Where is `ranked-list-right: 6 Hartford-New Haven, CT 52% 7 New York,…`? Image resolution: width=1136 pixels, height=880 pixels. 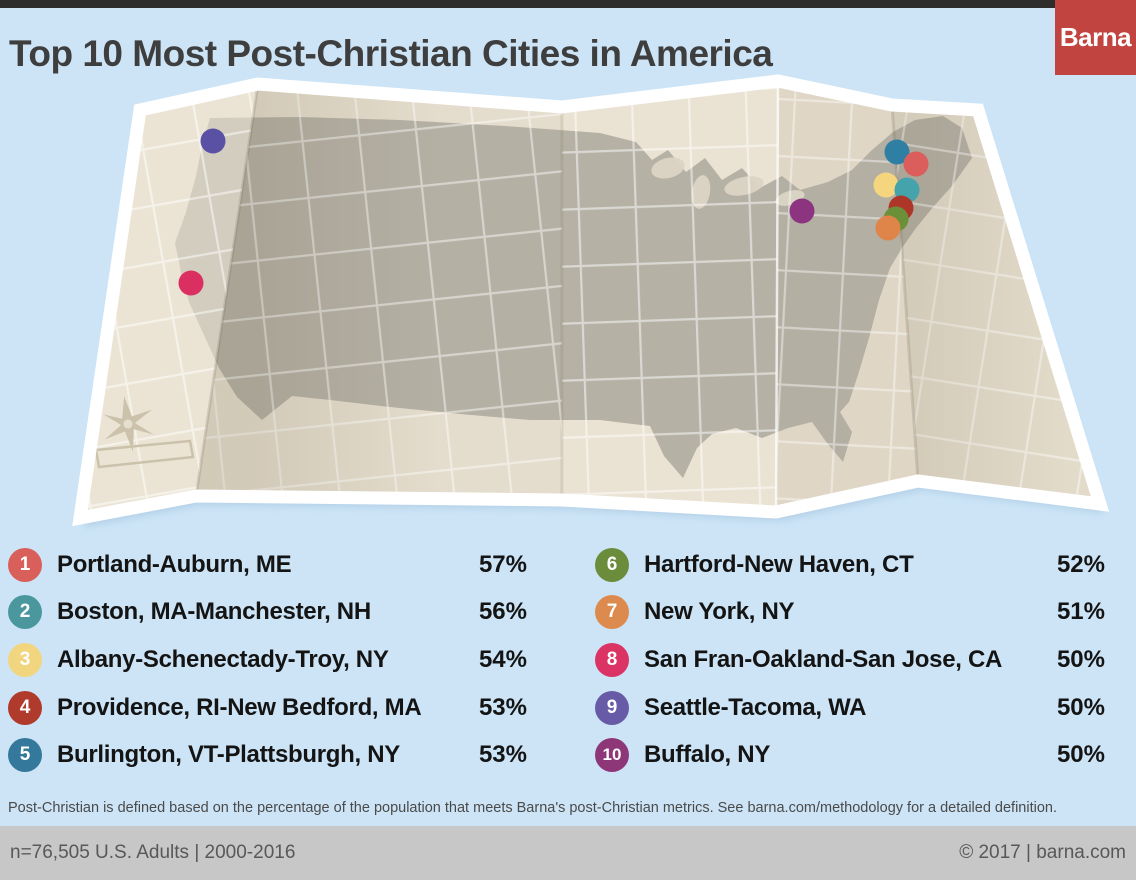 ranked-list-right: 6 Hartford-New Haven, CT 52% 7 New York,… is located at coordinates (850, 660).